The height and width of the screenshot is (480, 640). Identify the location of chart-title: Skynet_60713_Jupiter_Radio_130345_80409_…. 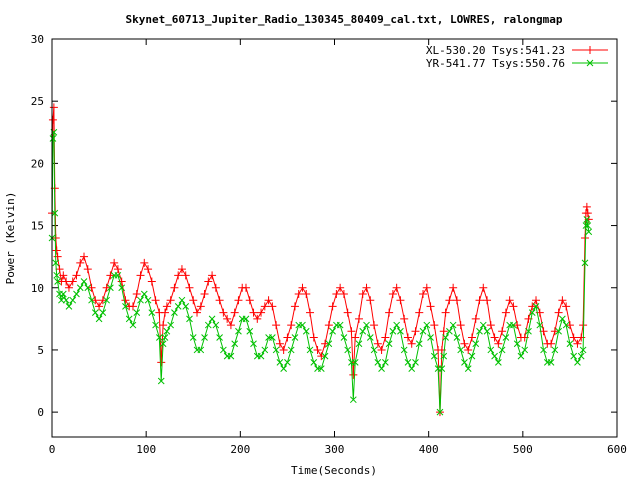
(343, 19).